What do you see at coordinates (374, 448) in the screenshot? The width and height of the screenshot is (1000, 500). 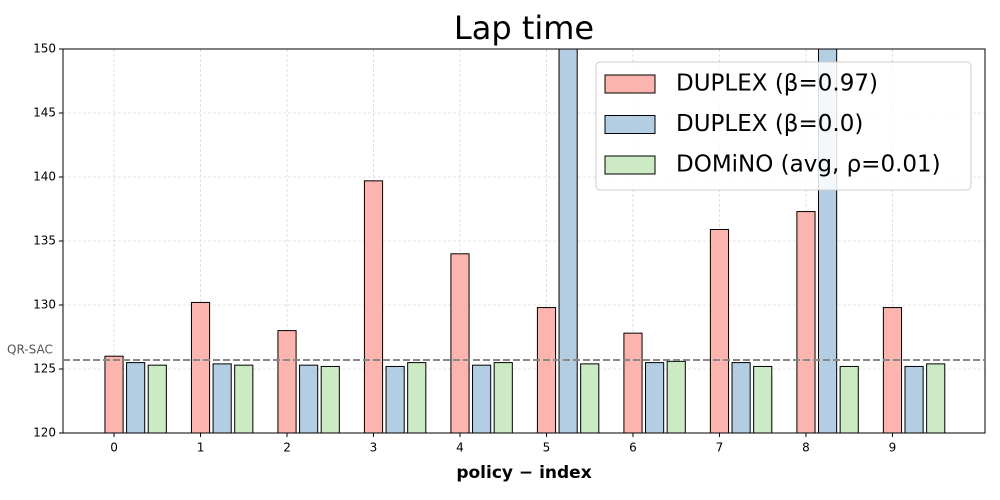 I see `x-tick-label: 3` at bounding box center [374, 448].